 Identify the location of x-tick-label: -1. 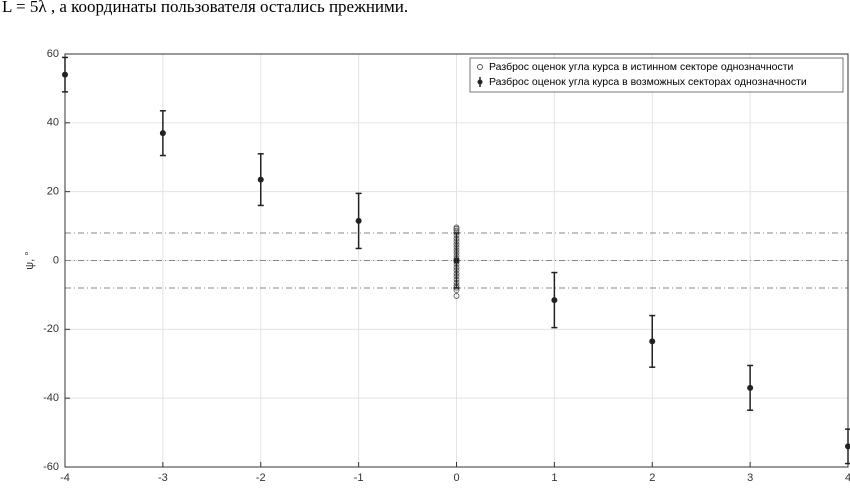
(359, 478).